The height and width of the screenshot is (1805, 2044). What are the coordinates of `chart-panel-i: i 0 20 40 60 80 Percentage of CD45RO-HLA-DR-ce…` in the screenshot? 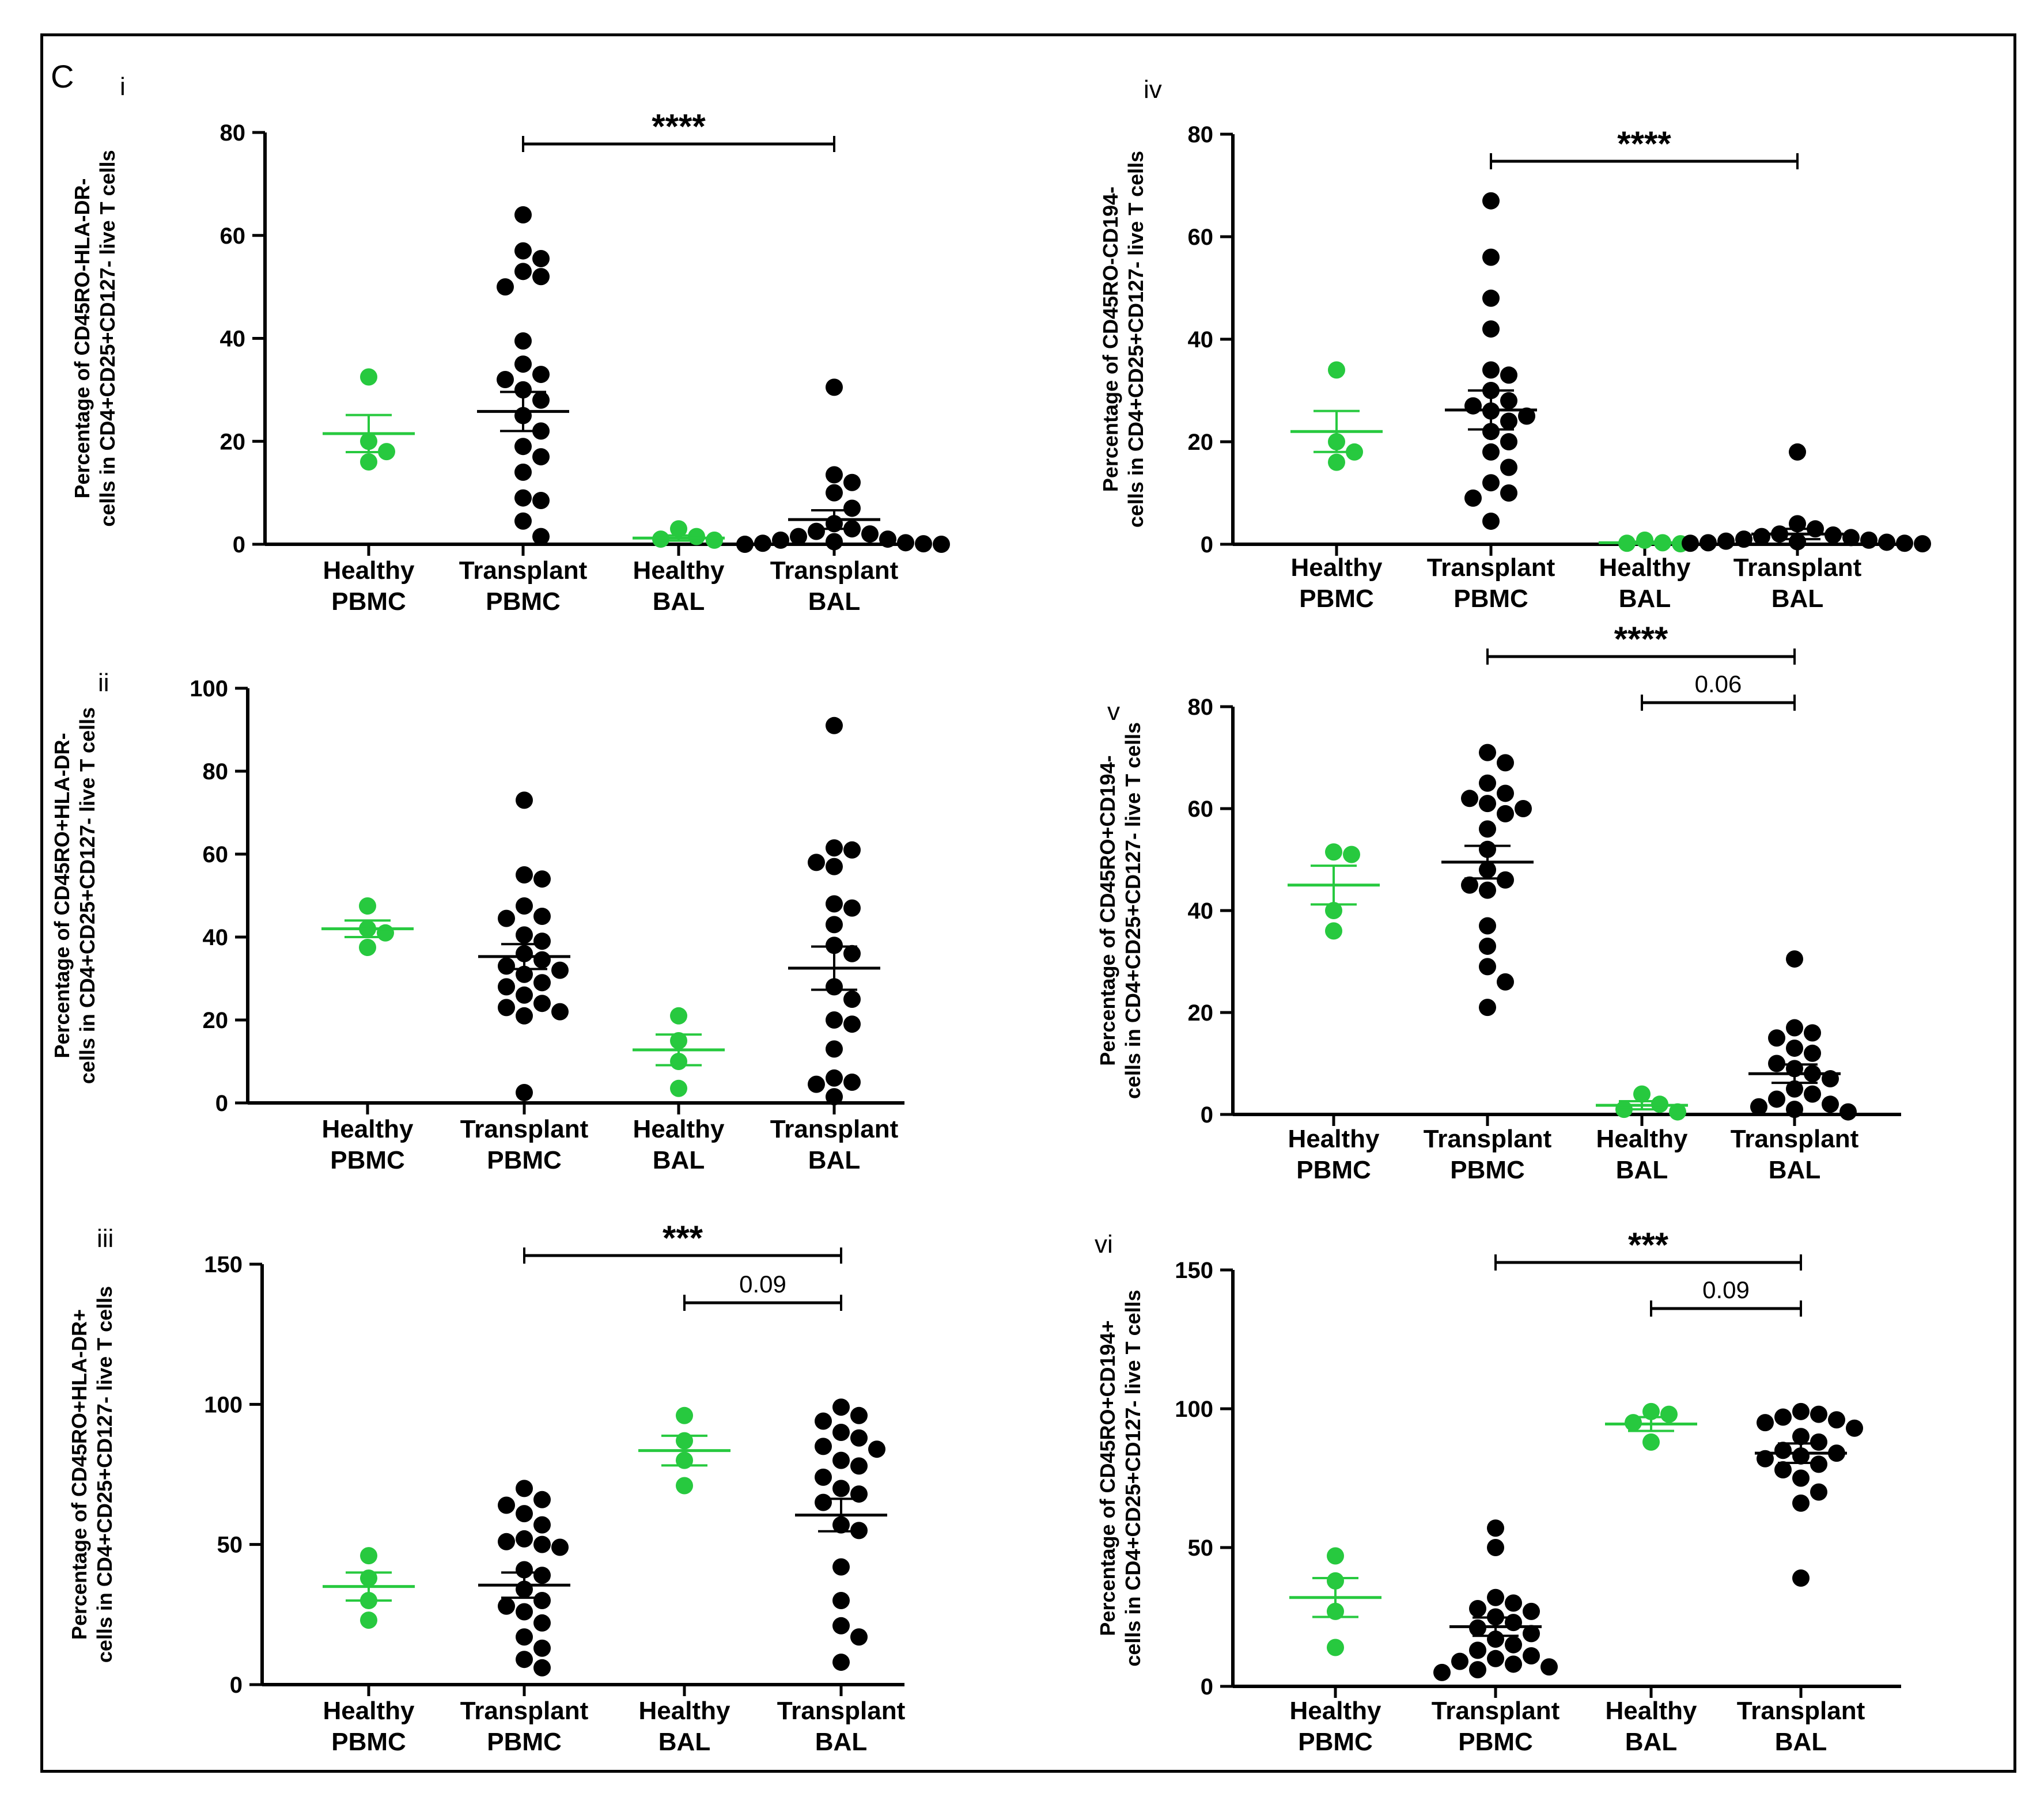 It's located at (510, 344).